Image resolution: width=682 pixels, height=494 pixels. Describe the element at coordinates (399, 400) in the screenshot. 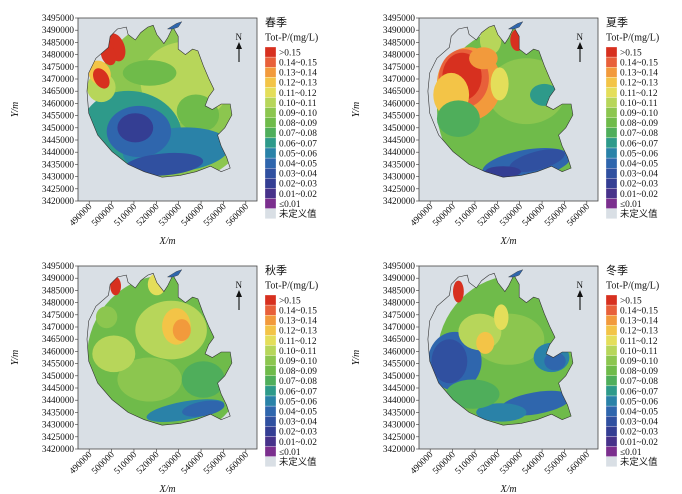

I see `y-tick-label: 3440000` at that location.